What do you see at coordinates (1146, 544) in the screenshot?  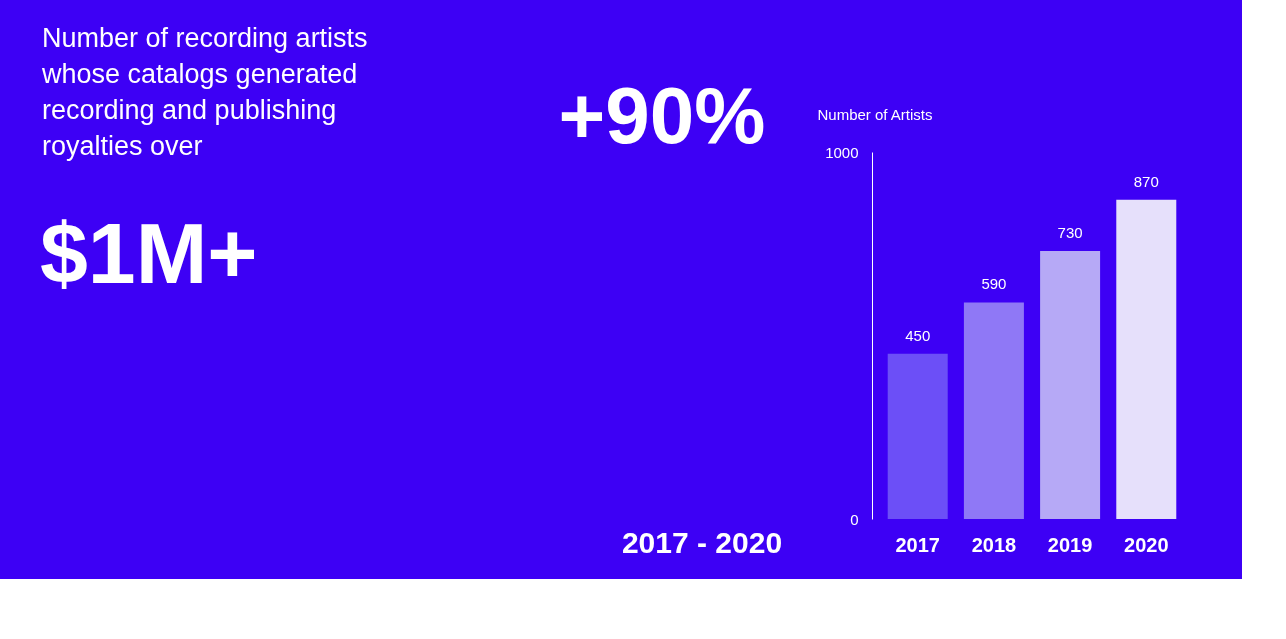 I see `x-tick-label: 2020` at bounding box center [1146, 544].